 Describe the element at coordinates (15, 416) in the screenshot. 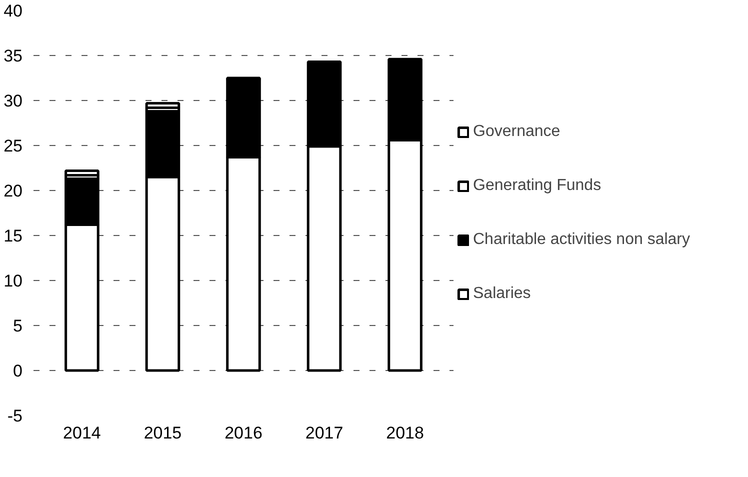

I see `y-tick-label: -5` at that location.